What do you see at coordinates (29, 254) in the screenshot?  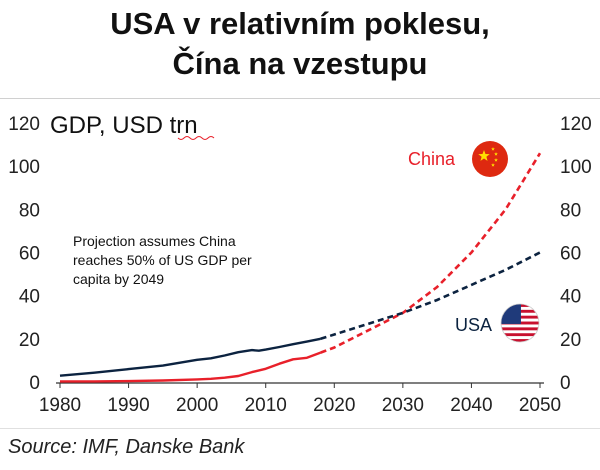 I see `y-tick-label-left: 60` at bounding box center [29, 254].